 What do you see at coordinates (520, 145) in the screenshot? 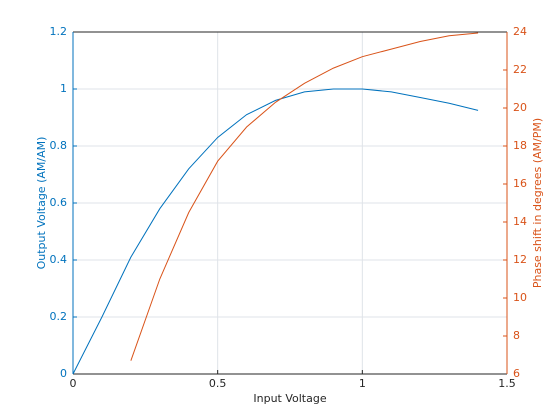
I see `y2-tick-label: 18` at bounding box center [520, 145].